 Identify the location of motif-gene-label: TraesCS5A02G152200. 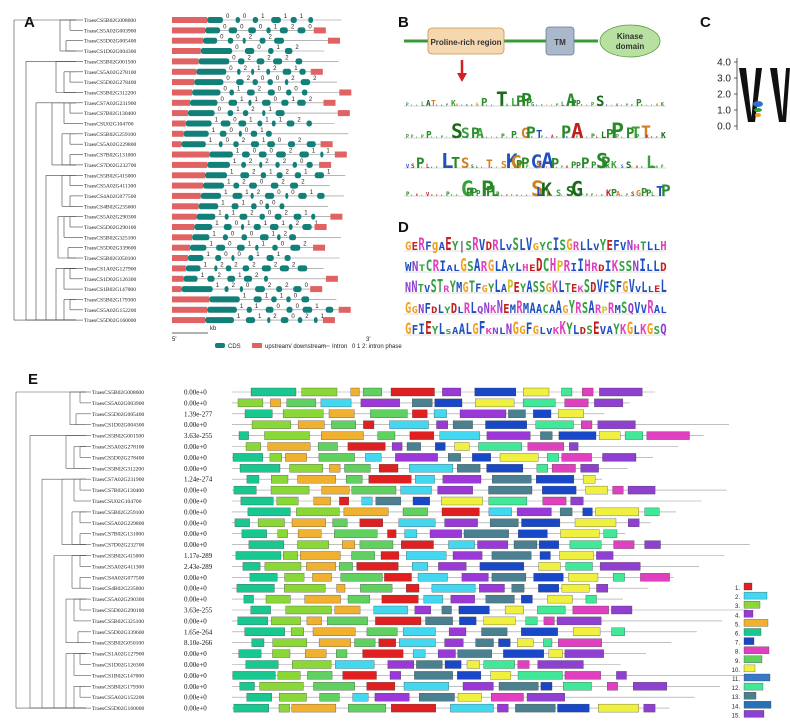
(118, 698).